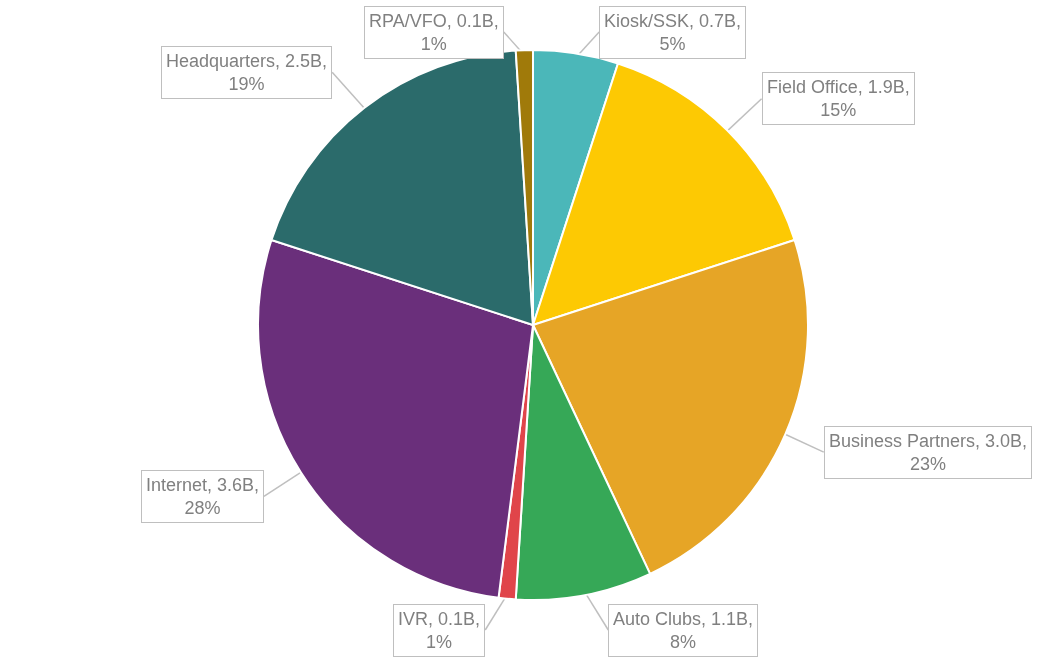 The height and width of the screenshot is (661, 1051). Describe the element at coordinates (673, 33) in the screenshot. I see `slice-label: Kiosk/SSK, 0.7B, 5%` at that location.